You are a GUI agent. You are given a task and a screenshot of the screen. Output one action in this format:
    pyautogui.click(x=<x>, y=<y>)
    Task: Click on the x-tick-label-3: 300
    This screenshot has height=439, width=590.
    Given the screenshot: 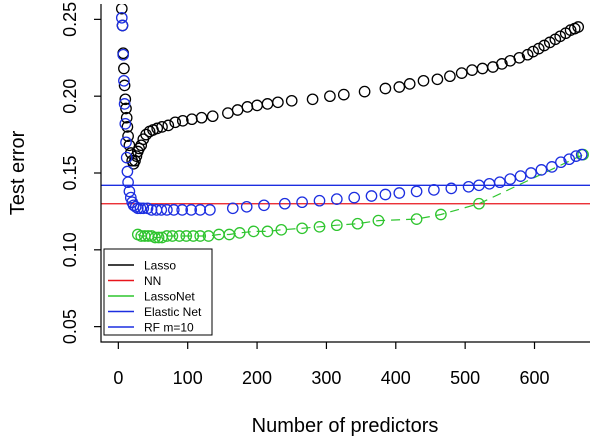 What is the action you would take?
    pyautogui.click(x=326, y=378)
    